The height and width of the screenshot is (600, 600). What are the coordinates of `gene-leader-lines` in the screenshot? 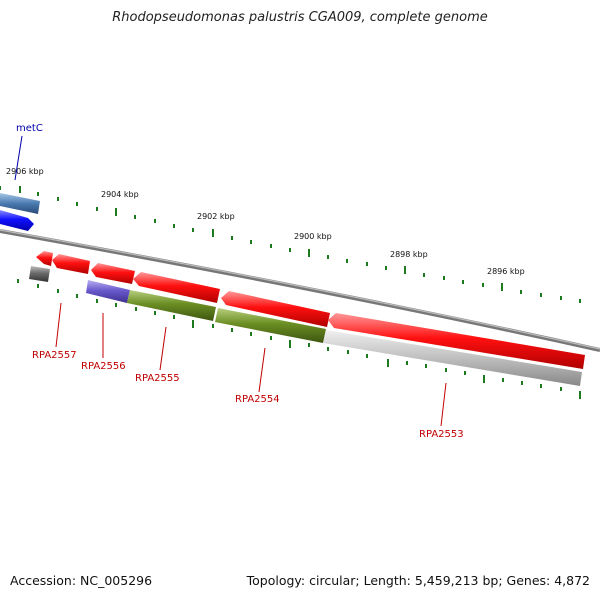 It's located at (251, 364).